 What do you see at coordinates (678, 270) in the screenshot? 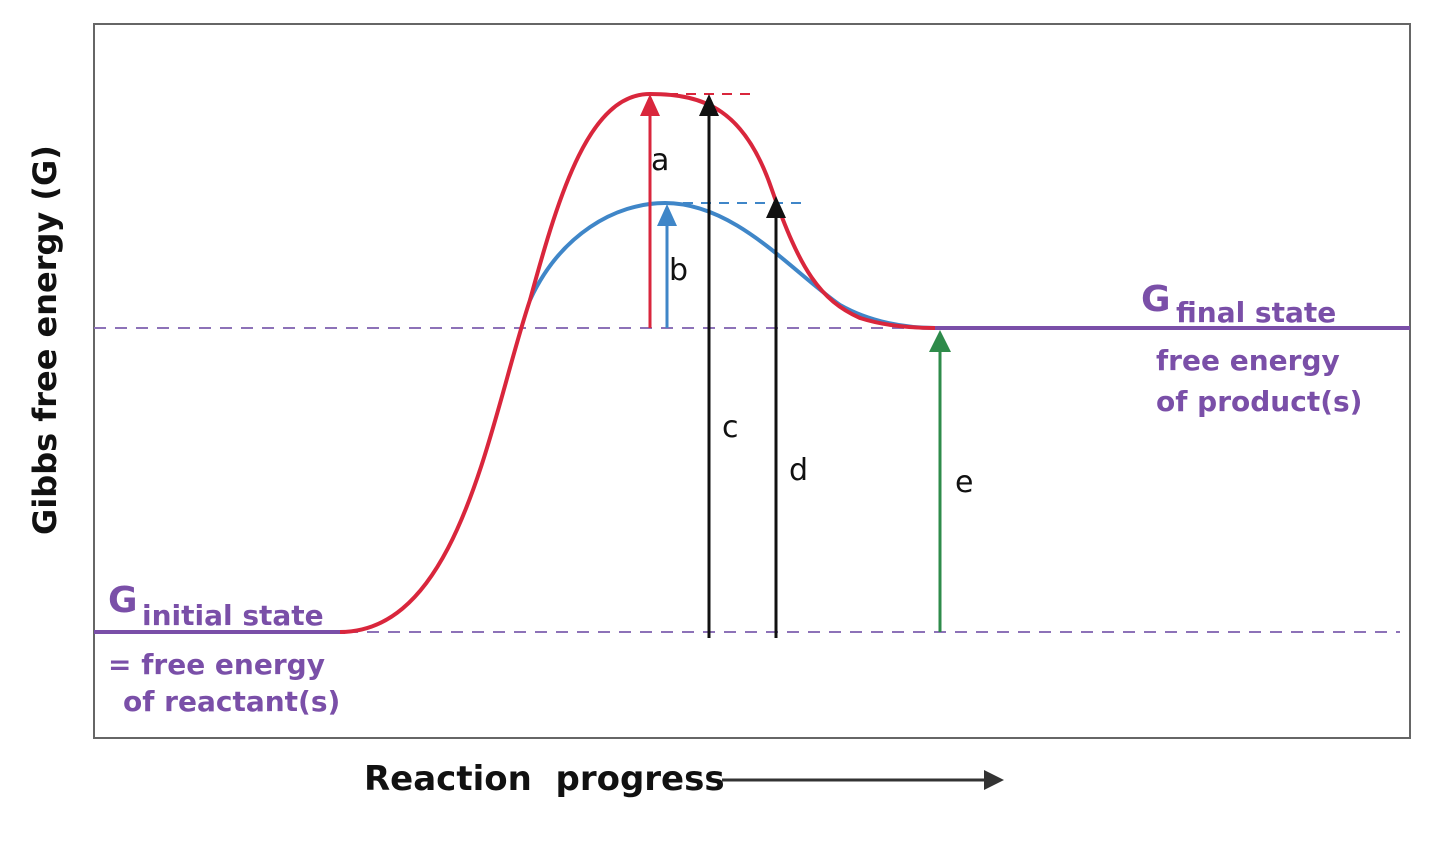
I see `arrow-b-label: b` at bounding box center [678, 270].